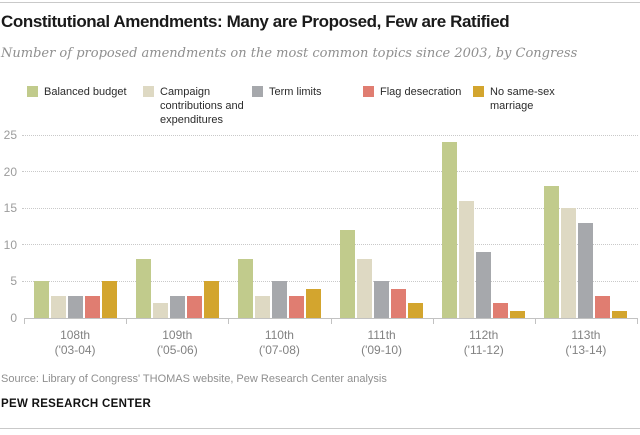  I want to click on y-tick-label: 0, so click(13, 318).